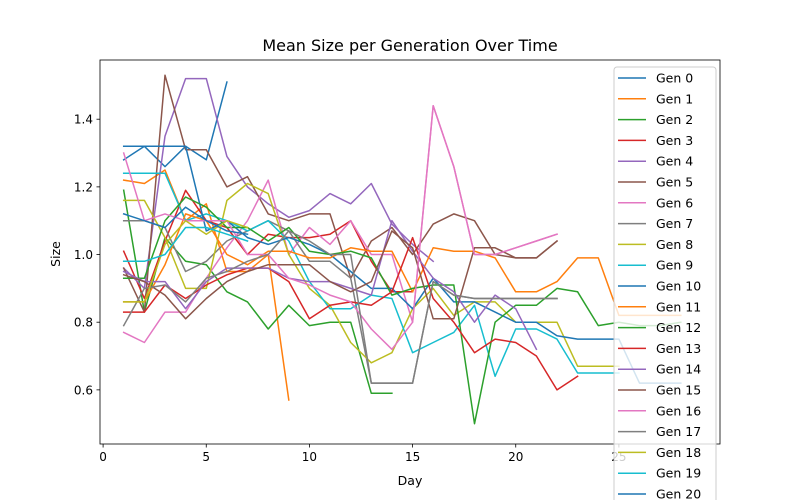  Describe the element at coordinates (410, 480) in the screenshot. I see `x-axis-label: Day` at that location.